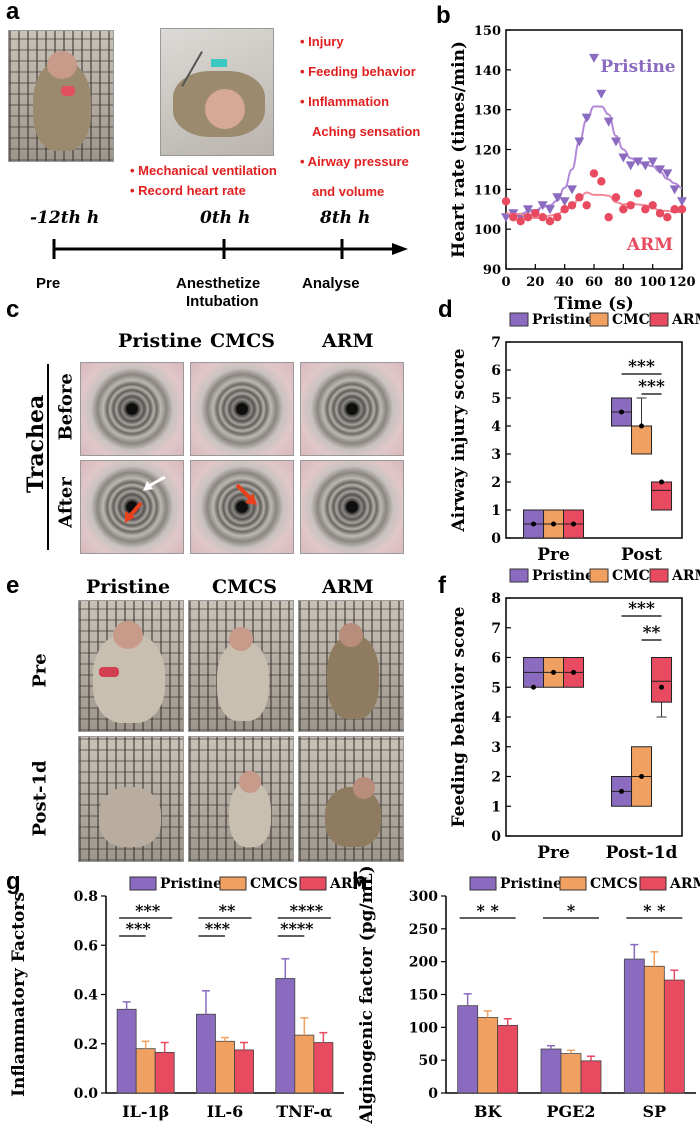 This screenshot has width=700, height=1134. I want to click on y-axis-label: Airway injury score, so click(459, 440).